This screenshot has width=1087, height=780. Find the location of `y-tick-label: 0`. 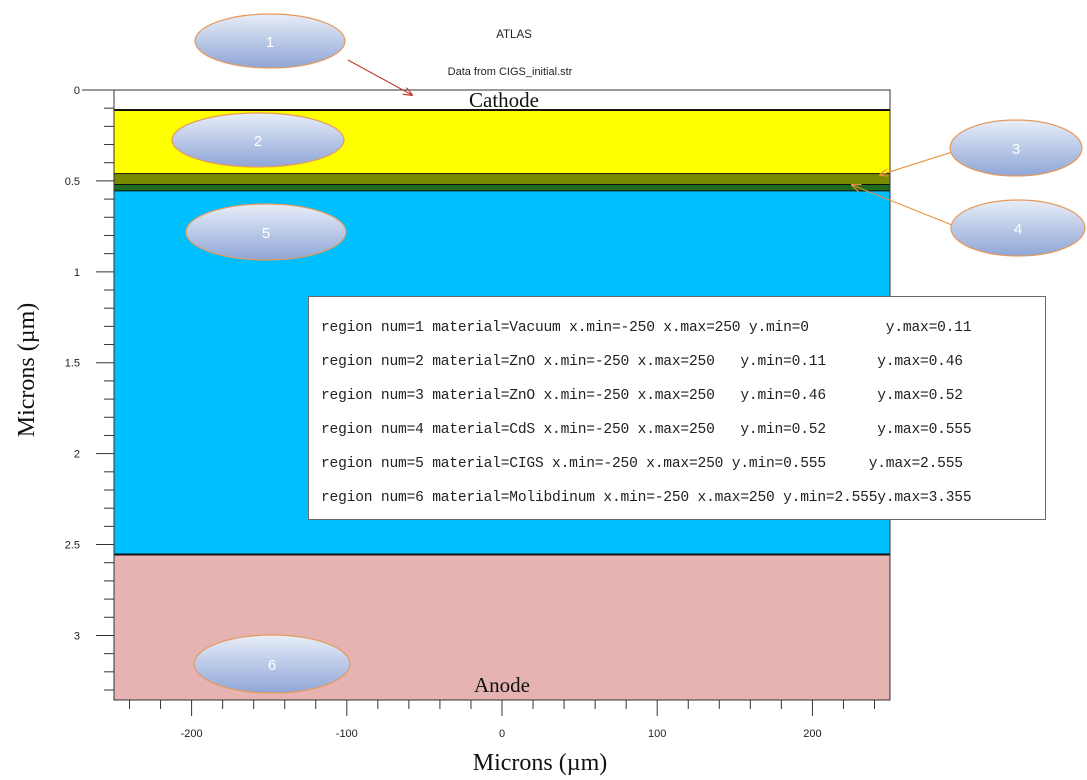

y-tick-label: 0 is located at coordinates (77, 91).